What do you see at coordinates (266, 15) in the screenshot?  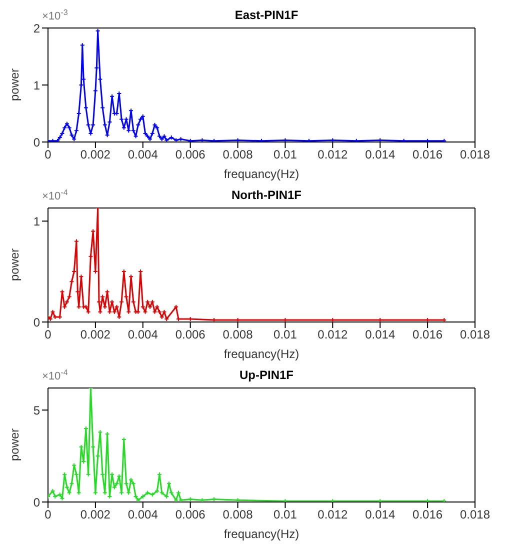 I see `chart-title: East-PIN1F` at bounding box center [266, 15].